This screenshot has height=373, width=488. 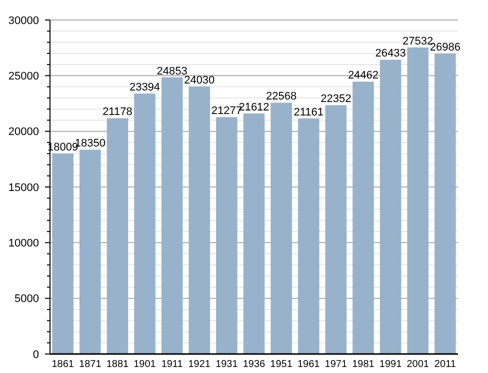 I want to click on x-tick-label: 1881, so click(x=118, y=364).